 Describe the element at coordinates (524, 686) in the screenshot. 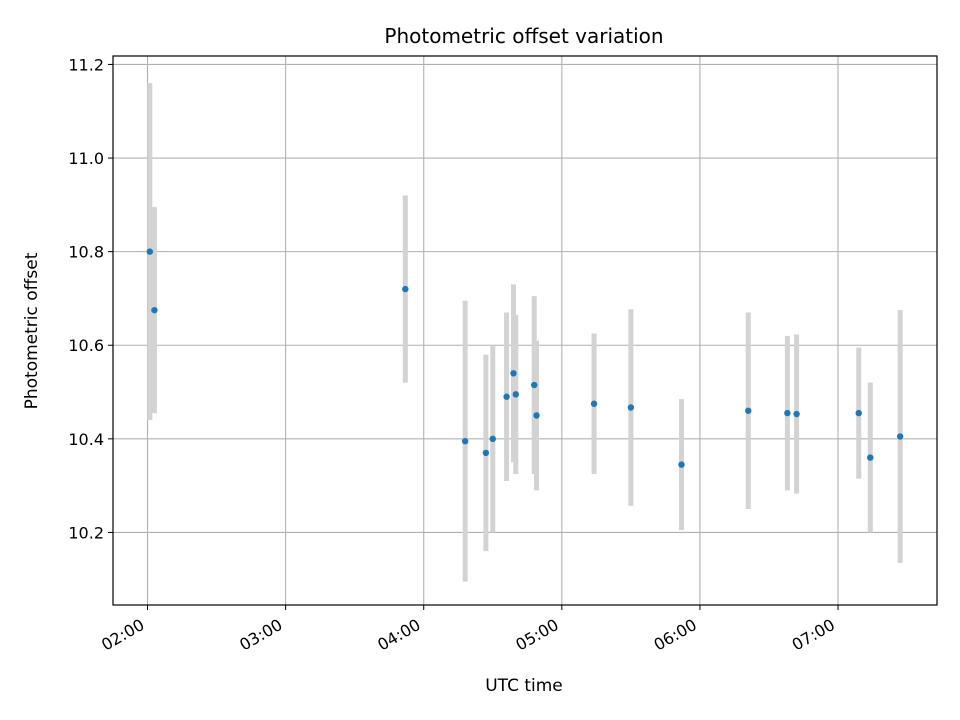

I see `x-axis-label: UTC time` at that location.